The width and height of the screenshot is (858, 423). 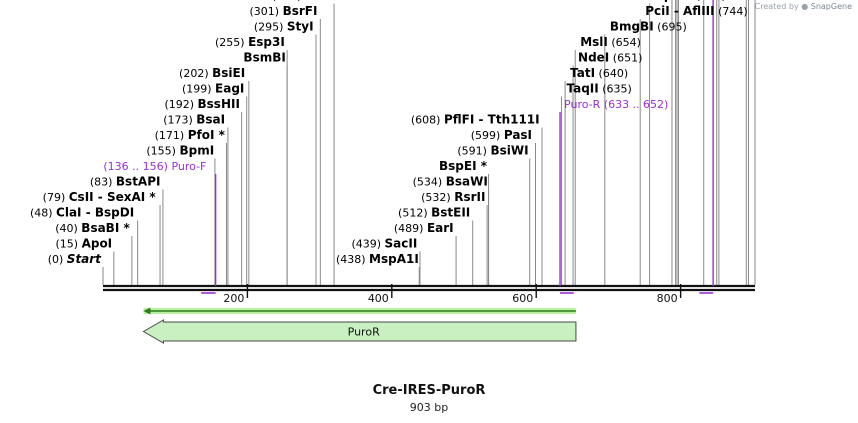 What do you see at coordinates (190, 135) in the screenshot?
I see `site-label-pfoi: (171) PfoI *` at bounding box center [190, 135].